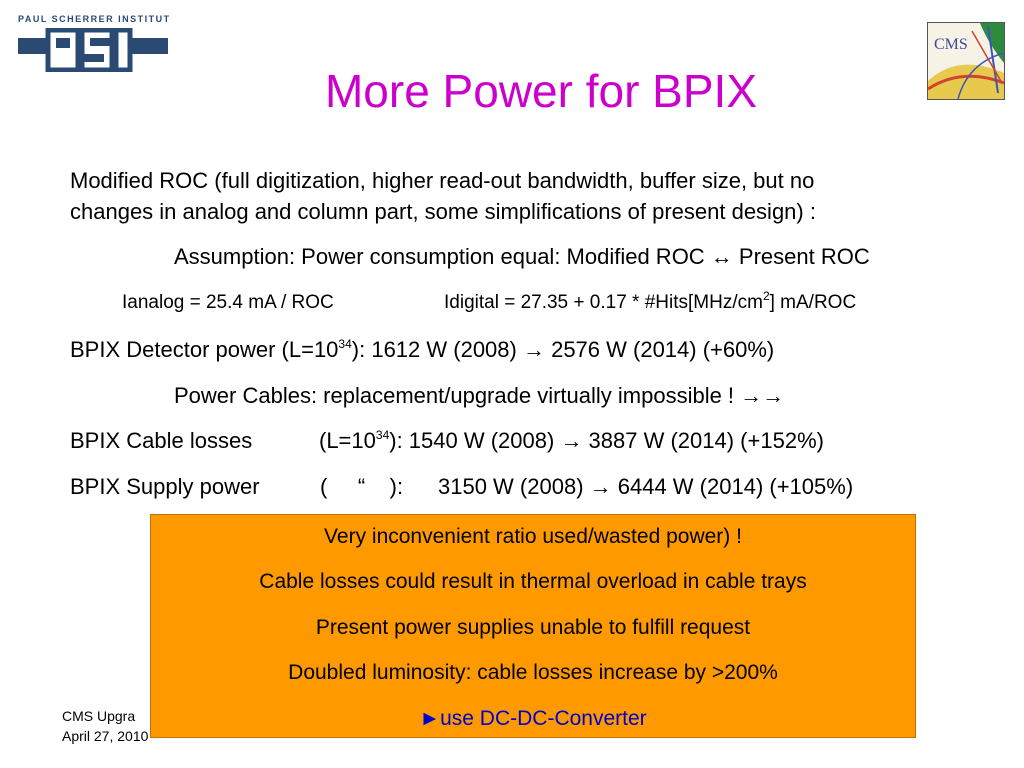 This screenshot has width=1024, height=768. Describe the element at coordinates (161, 440) in the screenshot. I see `cable-losses-label: BPIX Cable losses` at that location.